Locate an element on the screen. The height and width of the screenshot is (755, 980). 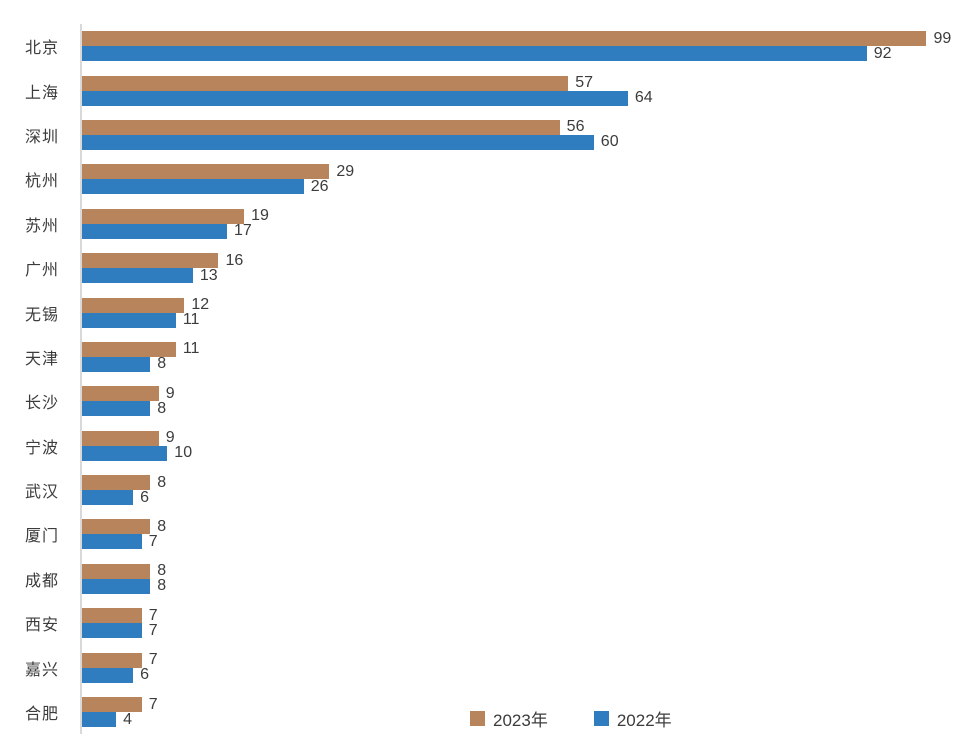
bar-group: 57 64 is located at coordinates (530, 90).